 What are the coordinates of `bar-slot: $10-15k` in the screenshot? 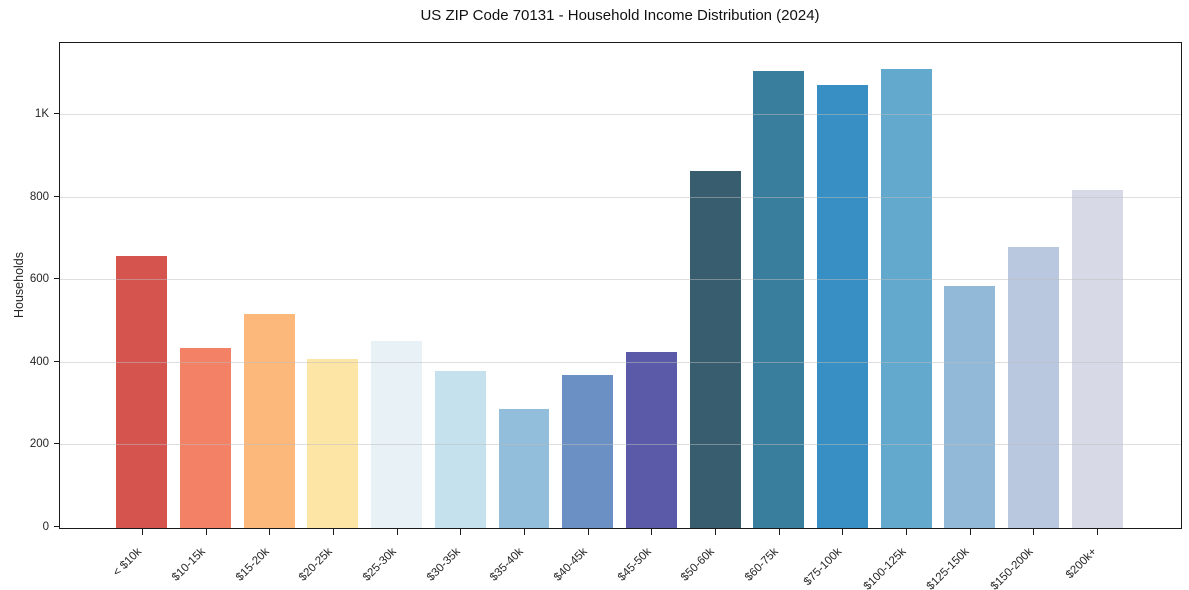 It's located at (204, 313).